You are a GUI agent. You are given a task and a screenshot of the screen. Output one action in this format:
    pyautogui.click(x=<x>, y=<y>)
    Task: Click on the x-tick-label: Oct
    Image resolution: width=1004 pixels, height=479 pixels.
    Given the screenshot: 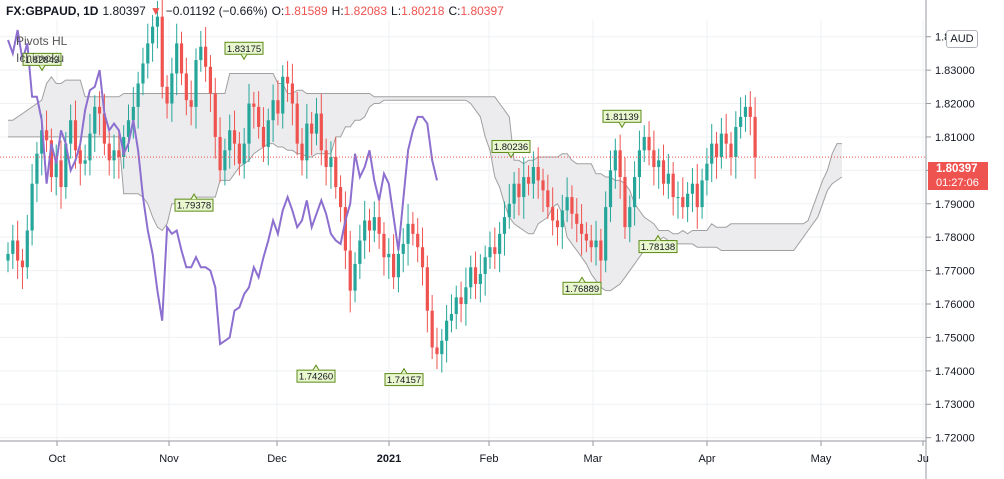 What is the action you would take?
    pyautogui.click(x=56, y=459)
    